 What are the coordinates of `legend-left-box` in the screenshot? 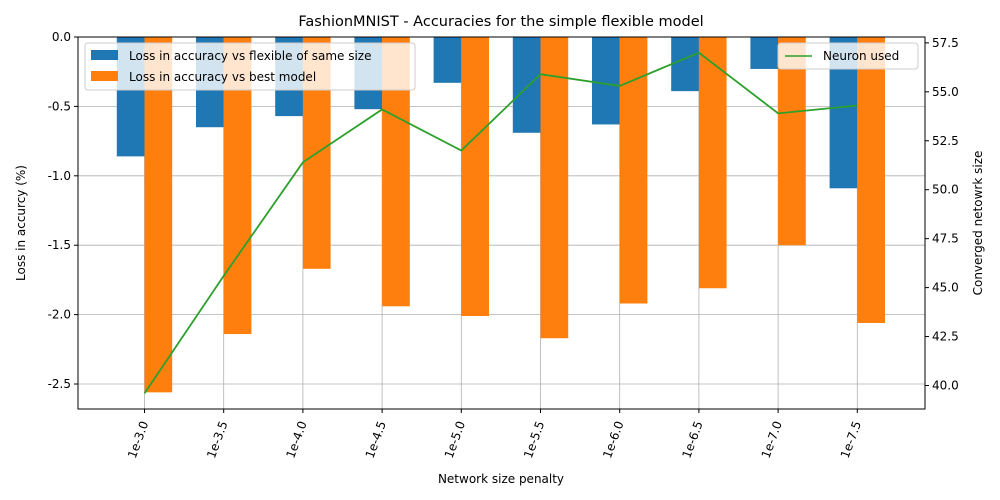 It's located at (250, 66).